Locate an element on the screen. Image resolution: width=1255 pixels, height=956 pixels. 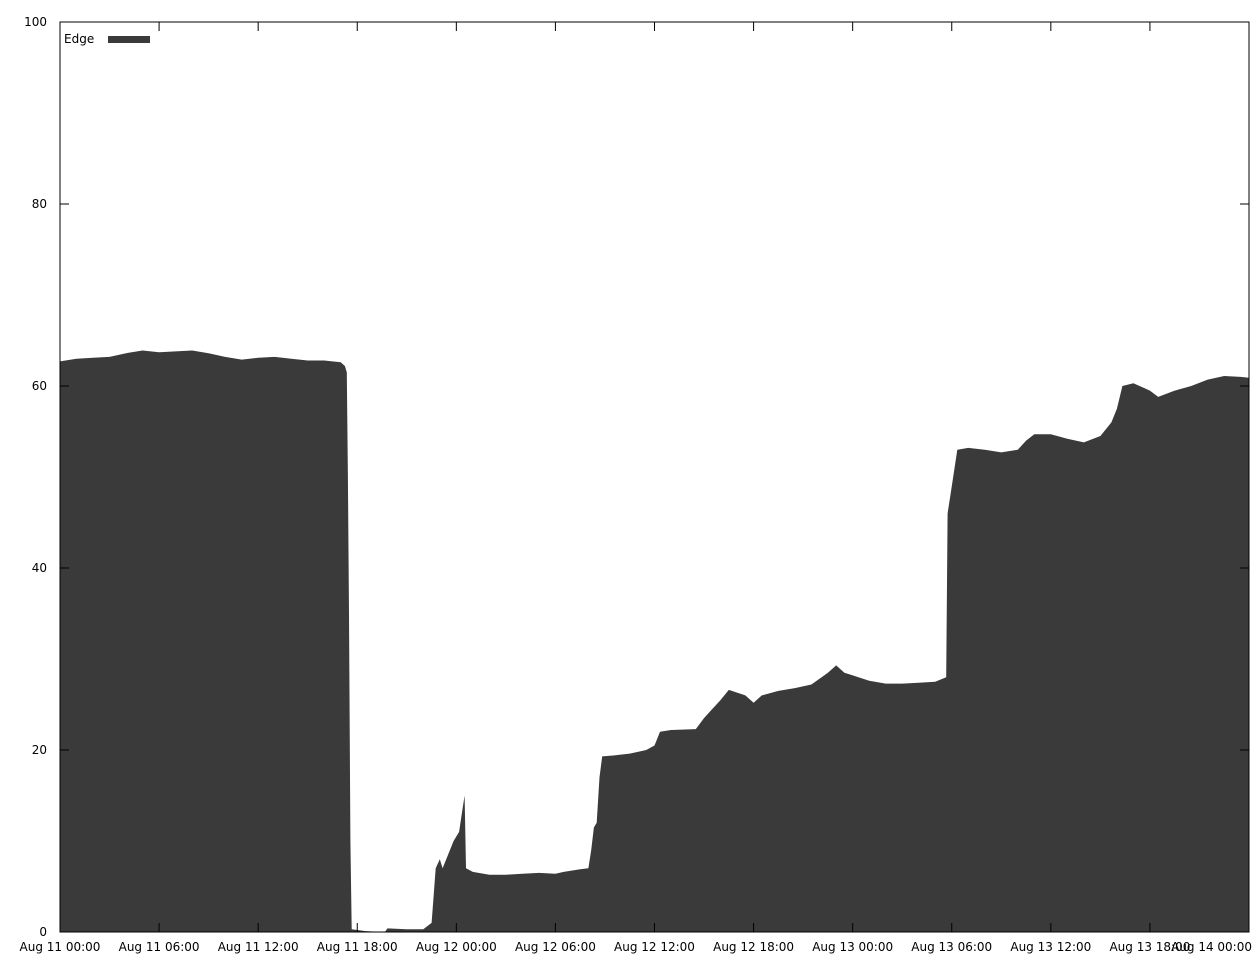
legend: Edge is located at coordinates (107, 39).